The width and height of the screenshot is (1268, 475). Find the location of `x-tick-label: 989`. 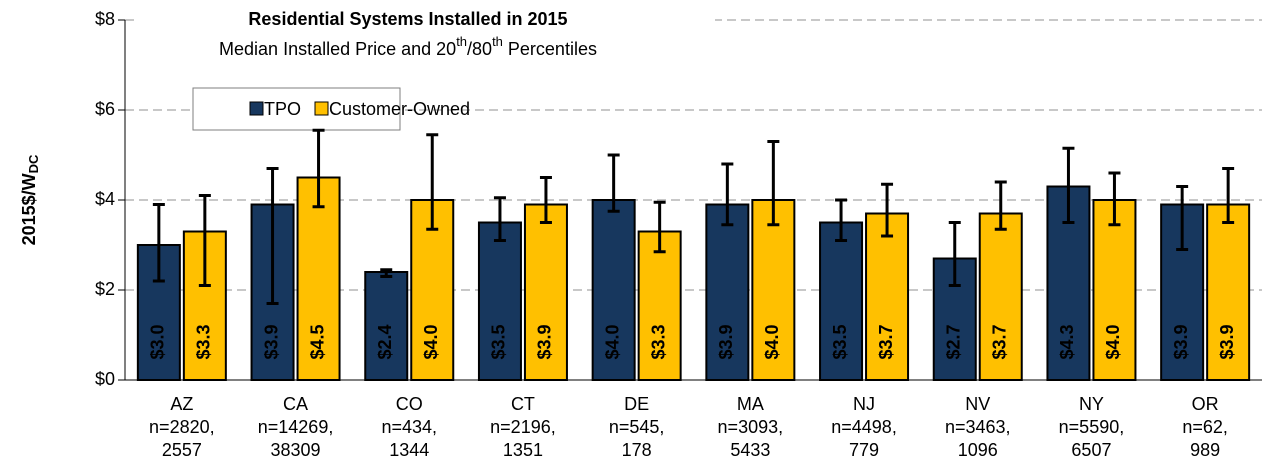

x-tick-label: 989 is located at coordinates (1205, 450).